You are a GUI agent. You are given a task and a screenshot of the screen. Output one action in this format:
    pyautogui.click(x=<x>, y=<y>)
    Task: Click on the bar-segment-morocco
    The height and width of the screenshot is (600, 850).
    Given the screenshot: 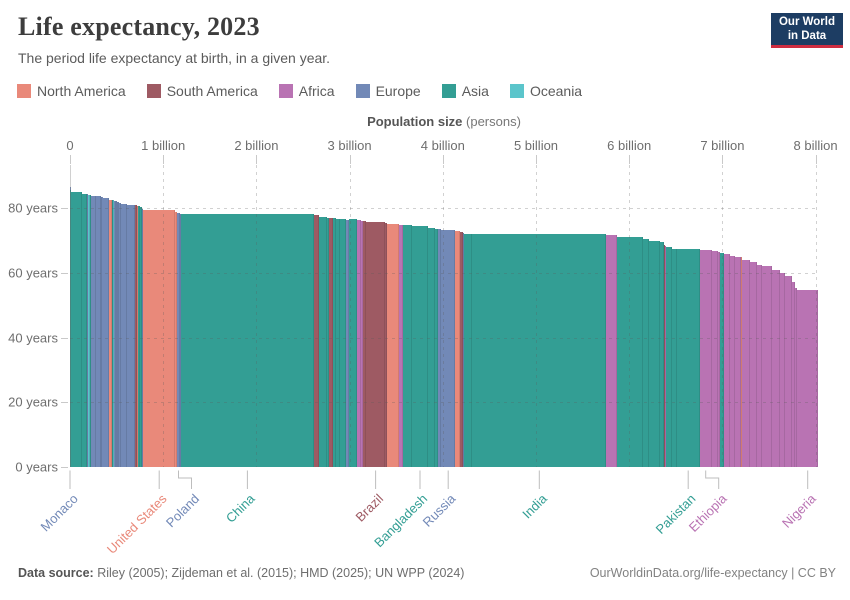 What is the action you would take?
    pyautogui.click(x=401, y=345)
    